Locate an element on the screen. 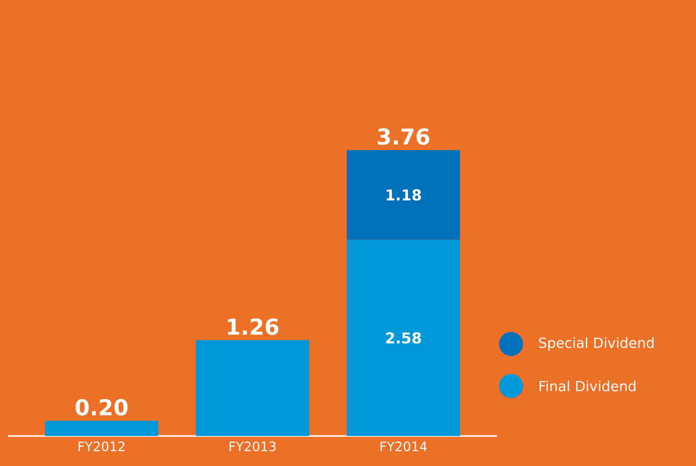 This screenshot has width=696, height=466. total-label: 1.26 is located at coordinates (253, 326).